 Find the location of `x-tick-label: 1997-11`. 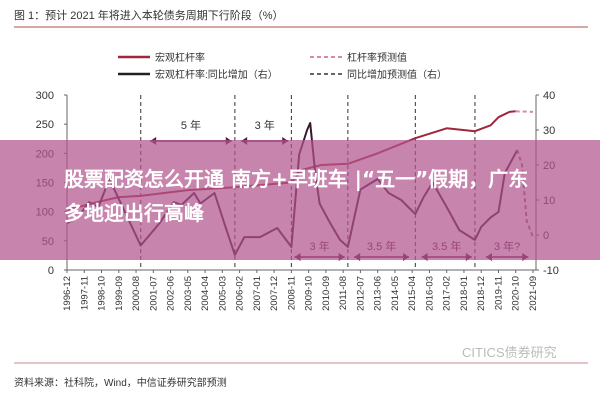

x-tick-label: 1997-11 is located at coordinates (84, 293).